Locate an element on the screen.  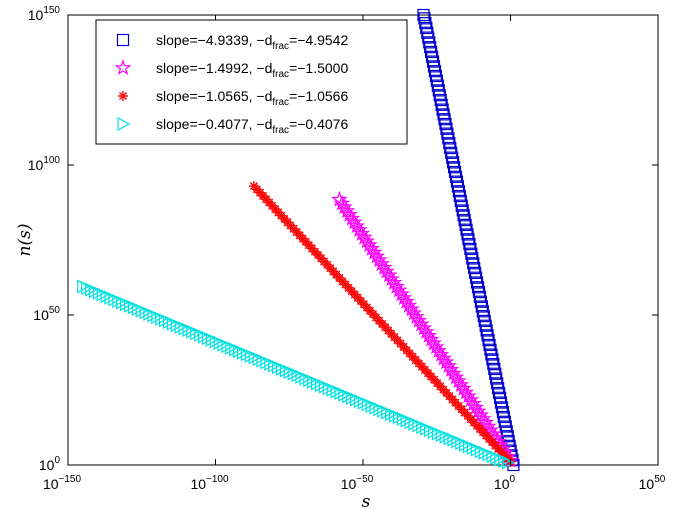
y-tick-label: 100 is located at coordinates (50, 464).